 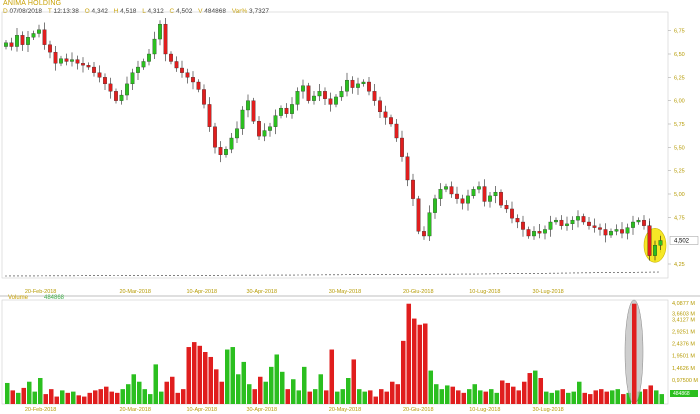 I want to click on price-y-tick-label: 6,50, so click(x=679, y=55).